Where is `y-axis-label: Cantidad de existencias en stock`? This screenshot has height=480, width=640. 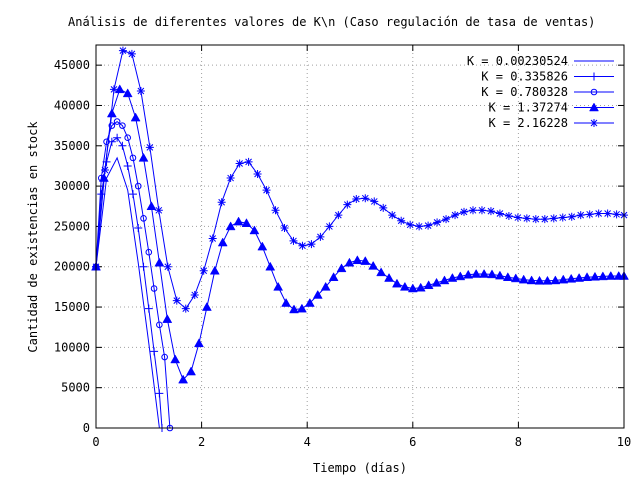 y-axis-label: Cantidad de existencias en stock is located at coordinates (33, 237).